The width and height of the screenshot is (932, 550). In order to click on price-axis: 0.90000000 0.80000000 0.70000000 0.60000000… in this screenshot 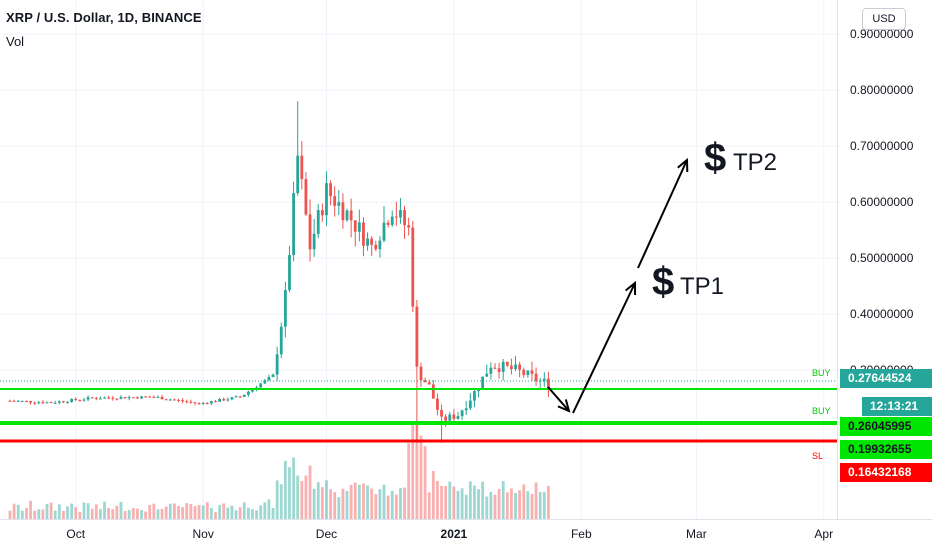, I will do `click(882, 202)`.